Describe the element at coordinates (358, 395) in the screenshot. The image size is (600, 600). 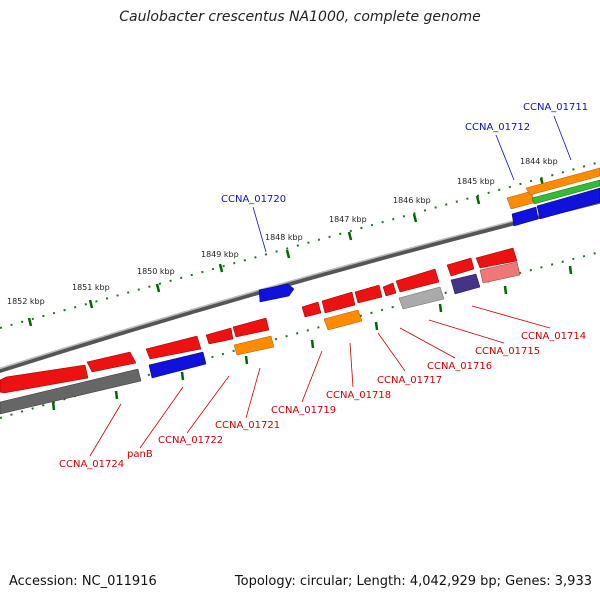
I see `label-ccna-01718: CCNA_01718` at that location.